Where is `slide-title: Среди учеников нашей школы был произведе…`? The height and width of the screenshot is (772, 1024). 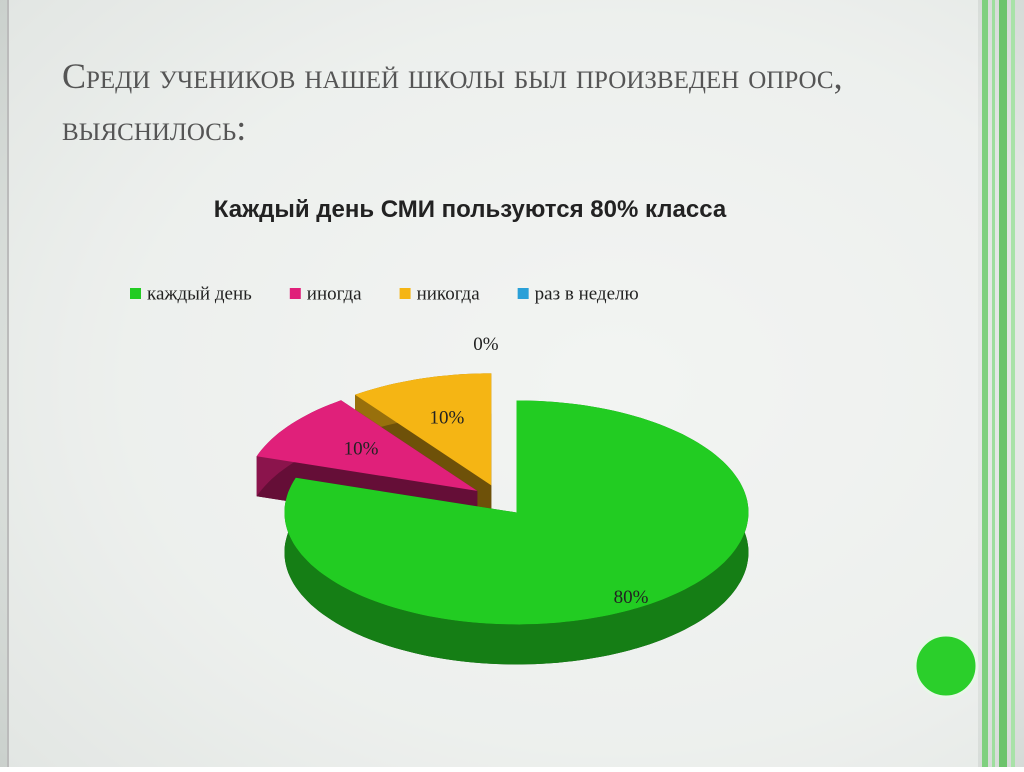
slide-title: Среди учеников нашей школы был произведе… is located at coordinates (452, 102).